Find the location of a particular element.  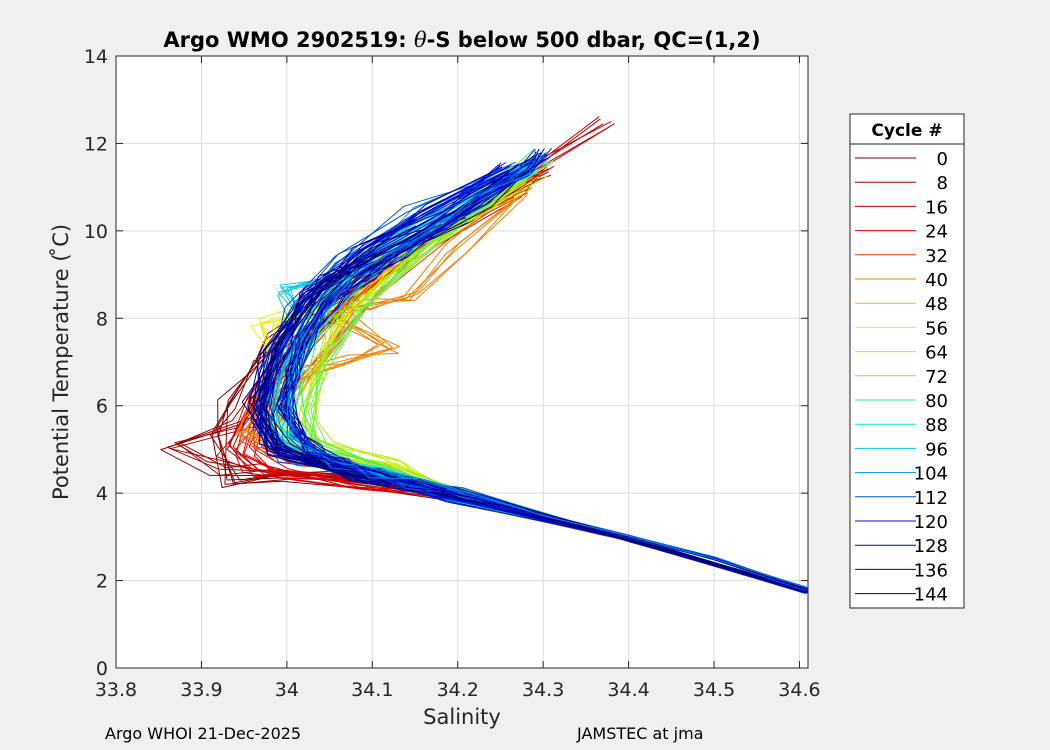

legend-label: 80 is located at coordinates (936, 401).